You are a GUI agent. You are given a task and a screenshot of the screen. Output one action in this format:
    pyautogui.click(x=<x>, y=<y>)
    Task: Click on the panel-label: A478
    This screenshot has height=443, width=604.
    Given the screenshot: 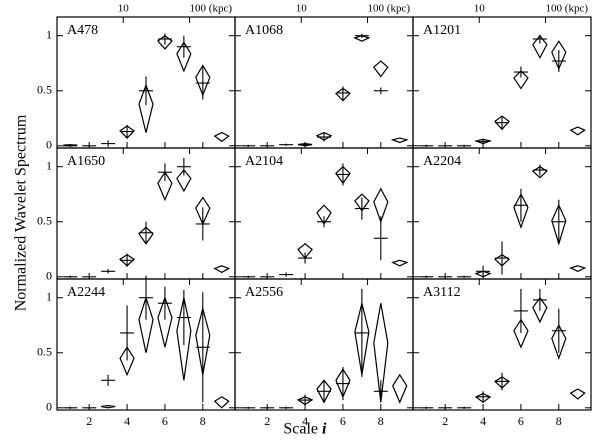 What is the action you would take?
    pyautogui.click(x=82, y=30)
    